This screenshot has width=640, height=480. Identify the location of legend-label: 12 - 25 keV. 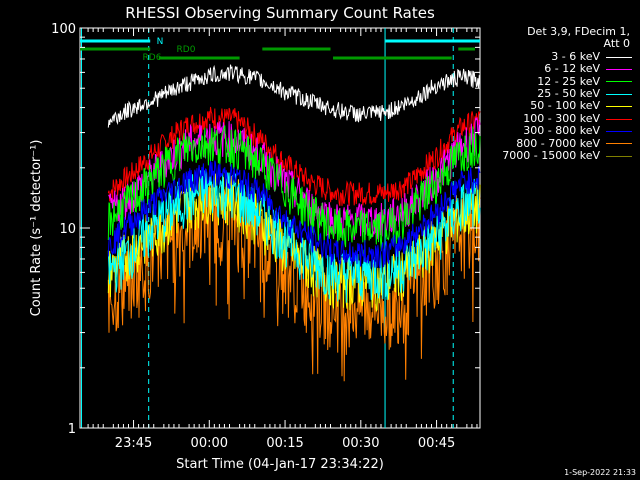
(568, 81).